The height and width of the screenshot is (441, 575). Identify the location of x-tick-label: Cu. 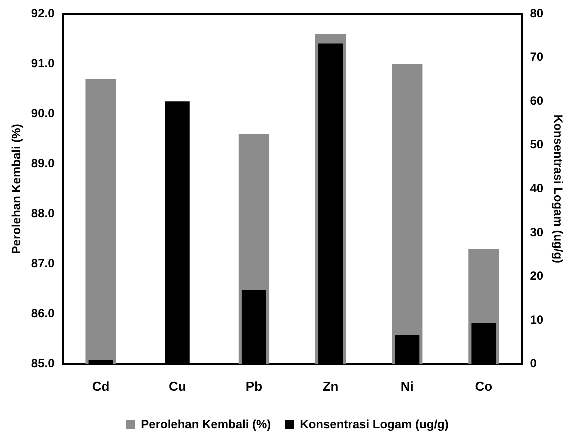
(177, 386).